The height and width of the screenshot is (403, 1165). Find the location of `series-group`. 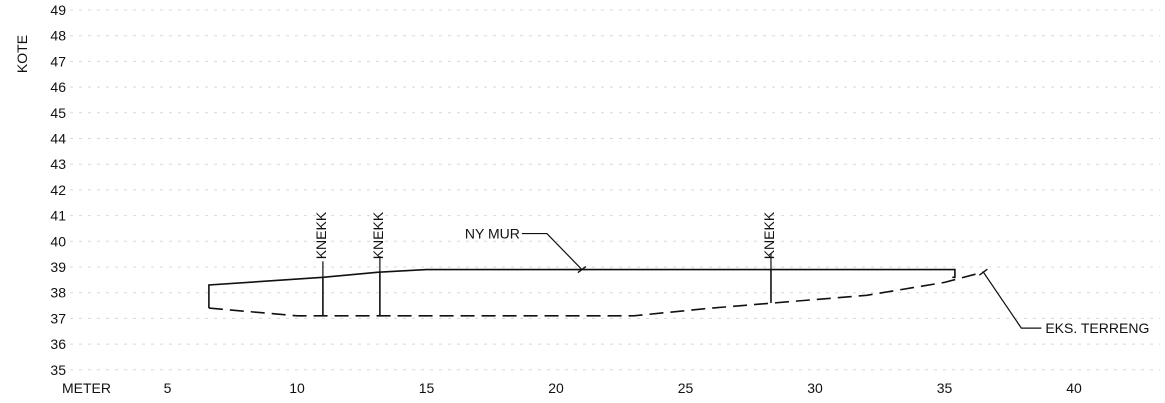

series-group is located at coordinates (596, 292).